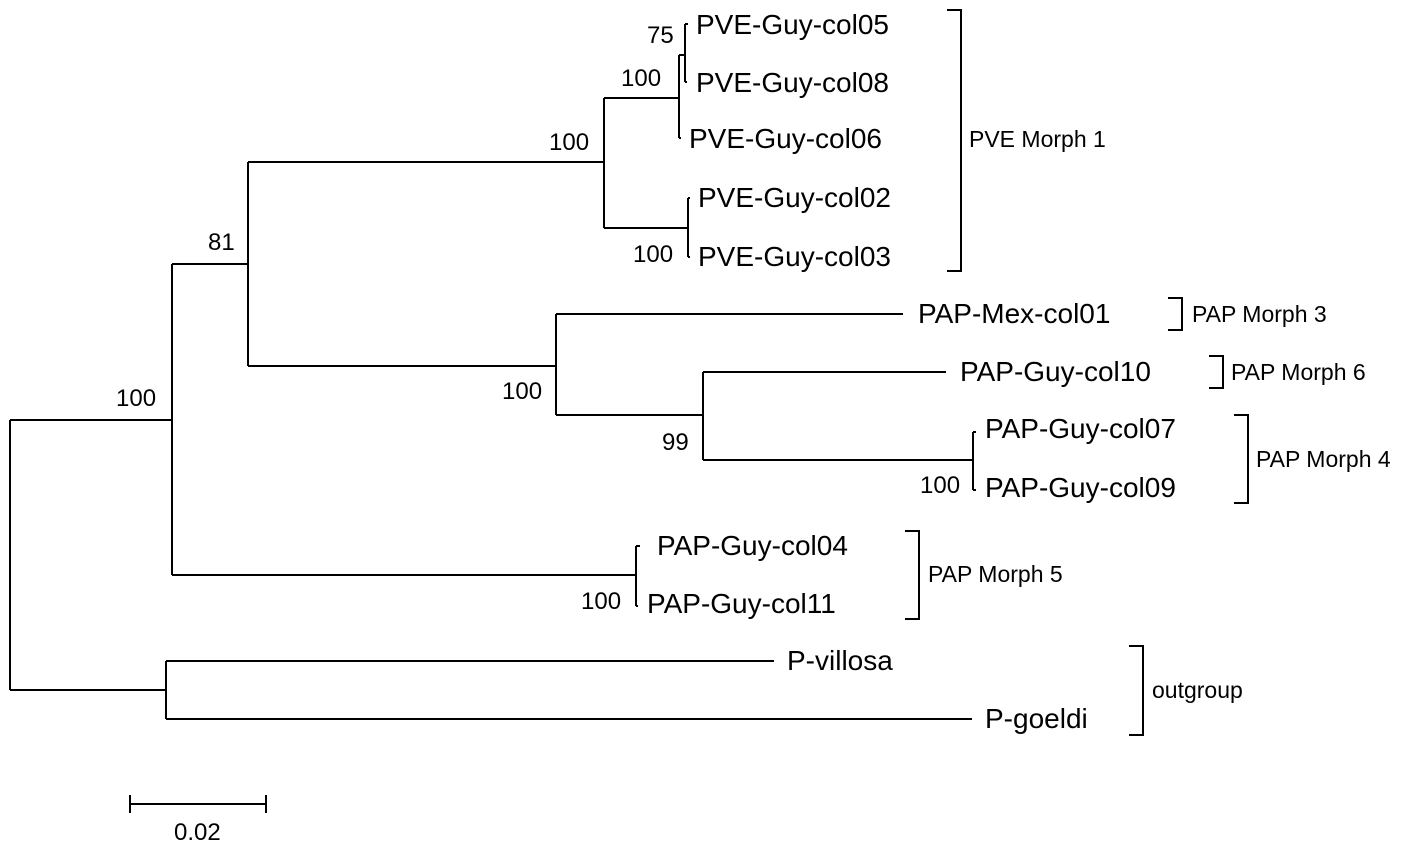 The image size is (1417, 852). I want to click on bootstrap-label-05-08-06: 100, so click(641, 78).